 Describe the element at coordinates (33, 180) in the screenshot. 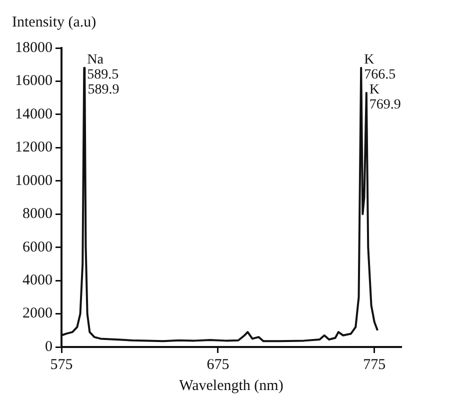

I see `y-tick-label: 10000` at that location.